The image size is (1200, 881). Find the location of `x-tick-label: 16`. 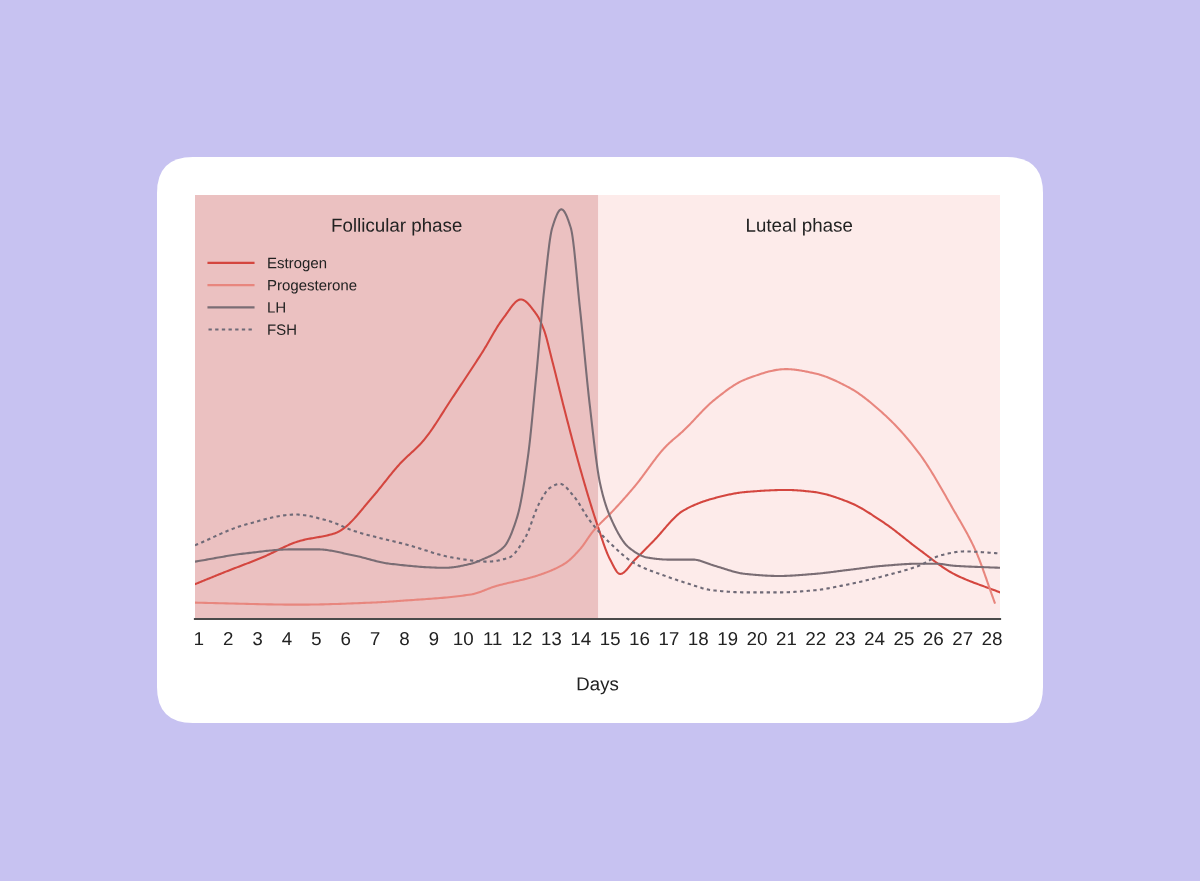

x-tick-label: 16 is located at coordinates (640, 639).